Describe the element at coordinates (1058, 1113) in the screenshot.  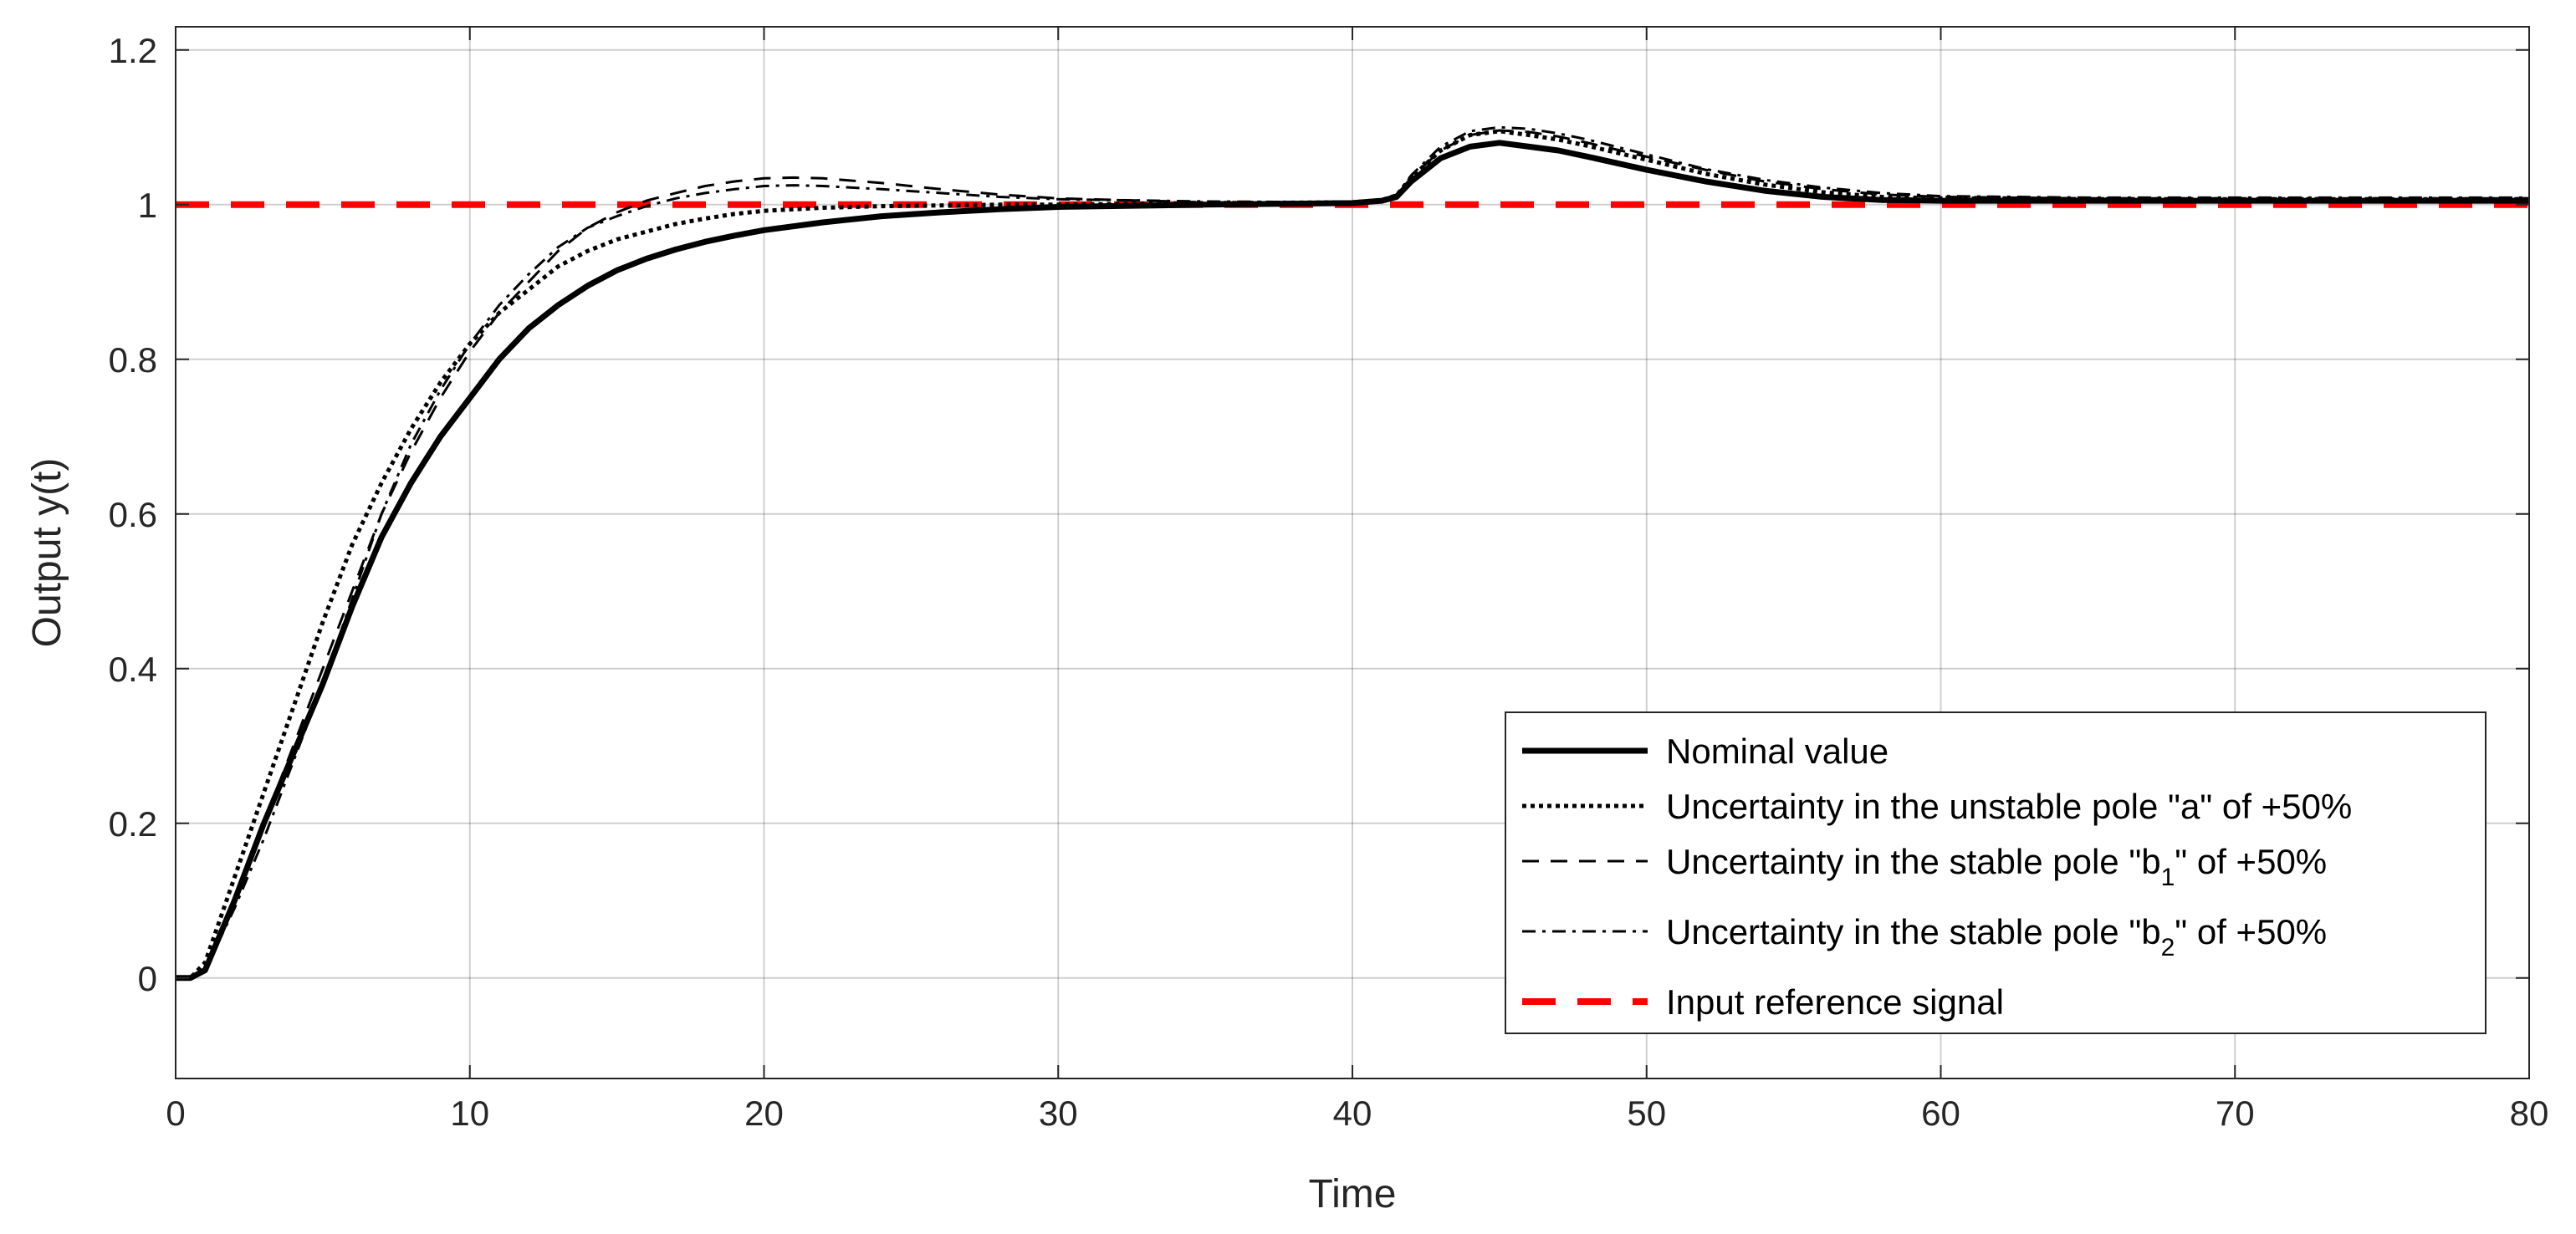
I see `x-tick-label: 30` at that location.